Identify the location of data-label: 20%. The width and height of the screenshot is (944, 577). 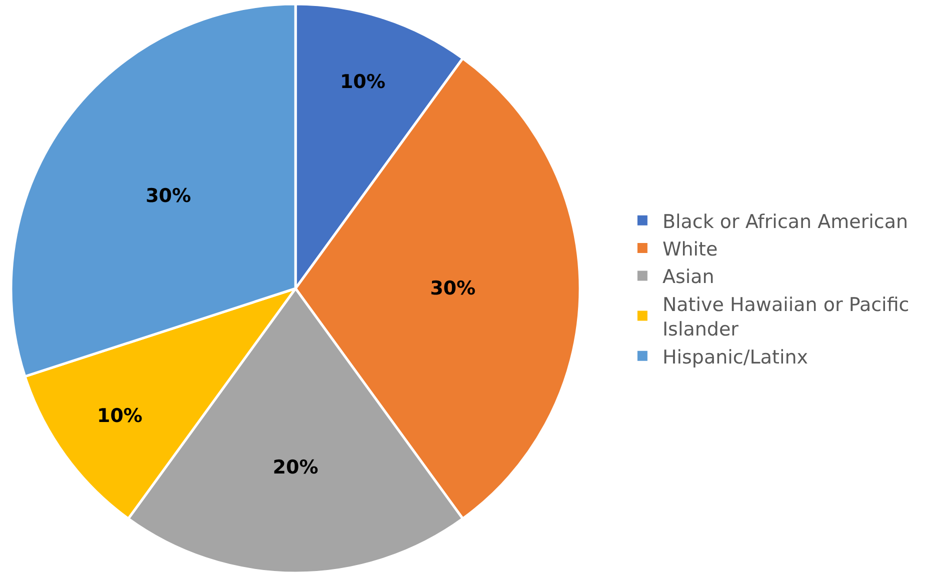
(295, 467).